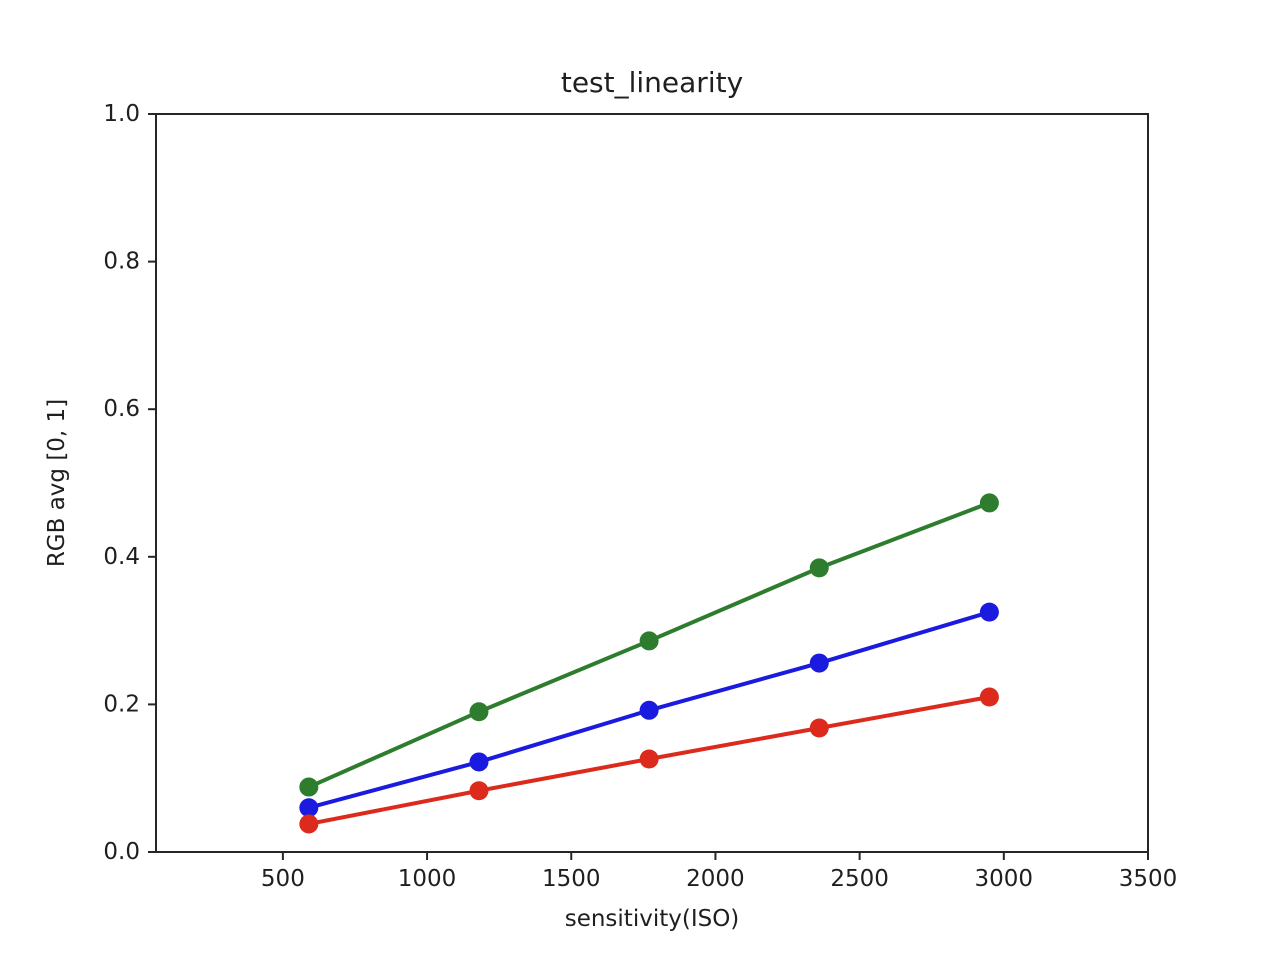 This screenshot has height=954, width=1270. Describe the element at coordinates (121, 114) in the screenshot. I see `y-tick-label: 1.0` at that location.